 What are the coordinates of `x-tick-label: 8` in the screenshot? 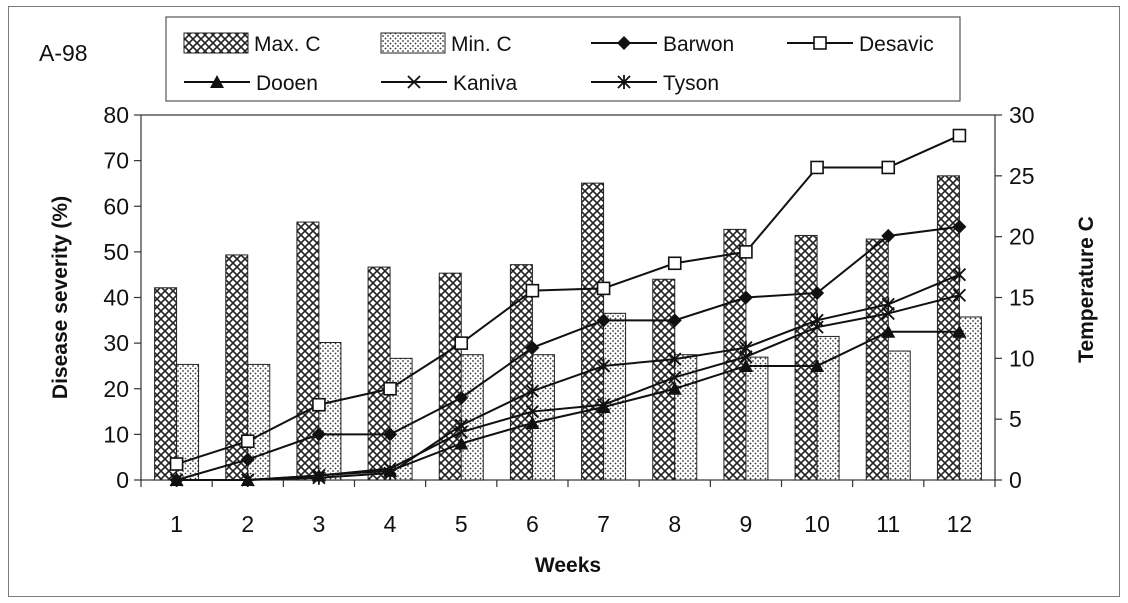 It's located at (674, 524).